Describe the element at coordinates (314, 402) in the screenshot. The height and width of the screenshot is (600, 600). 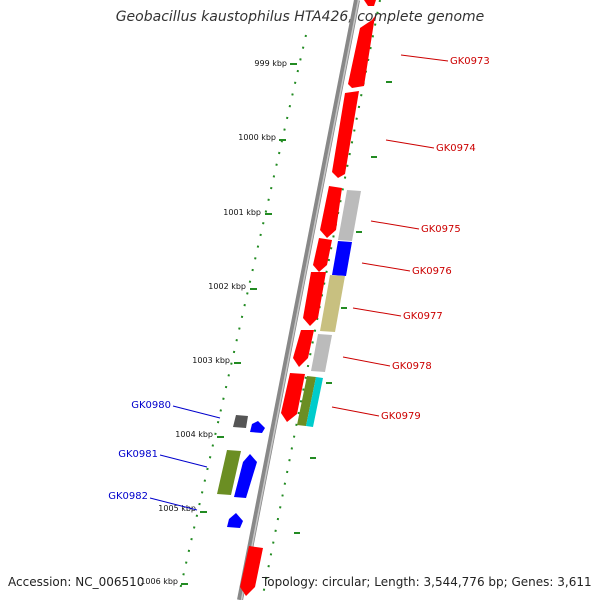
I see `cog-box-gk0979b` at that location.